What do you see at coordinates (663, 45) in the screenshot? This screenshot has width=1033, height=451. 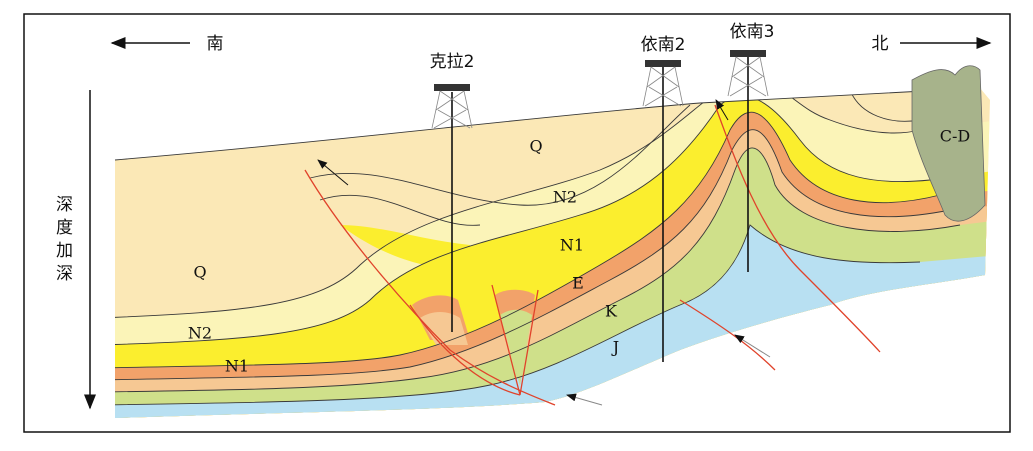 I see `well-label: 依南2` at bounding box center [663, 45].